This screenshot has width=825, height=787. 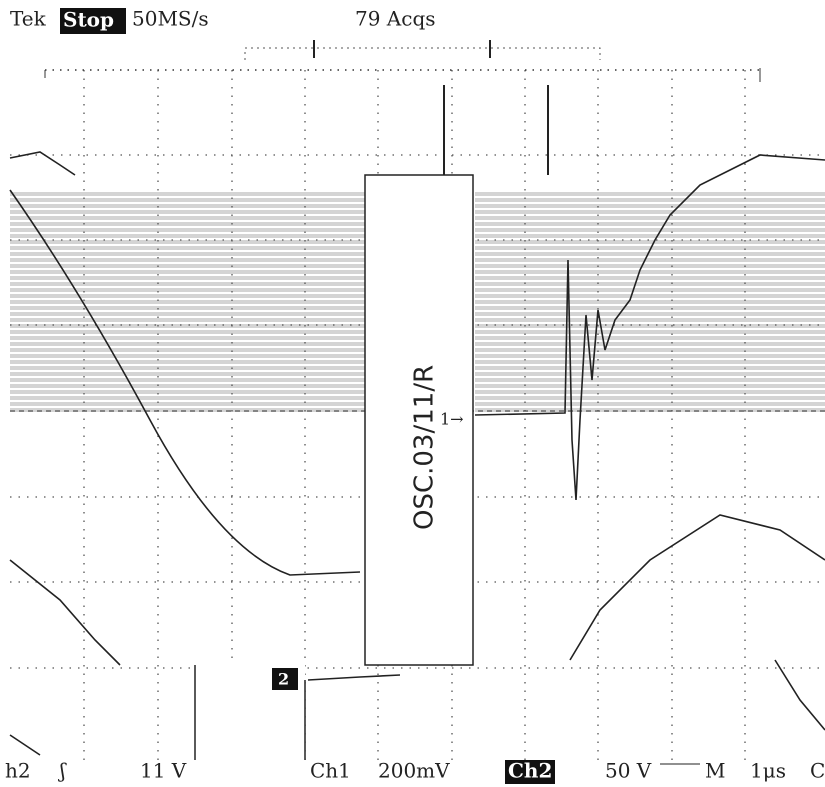 I want to click on label-card, so click(x=419, y=420).